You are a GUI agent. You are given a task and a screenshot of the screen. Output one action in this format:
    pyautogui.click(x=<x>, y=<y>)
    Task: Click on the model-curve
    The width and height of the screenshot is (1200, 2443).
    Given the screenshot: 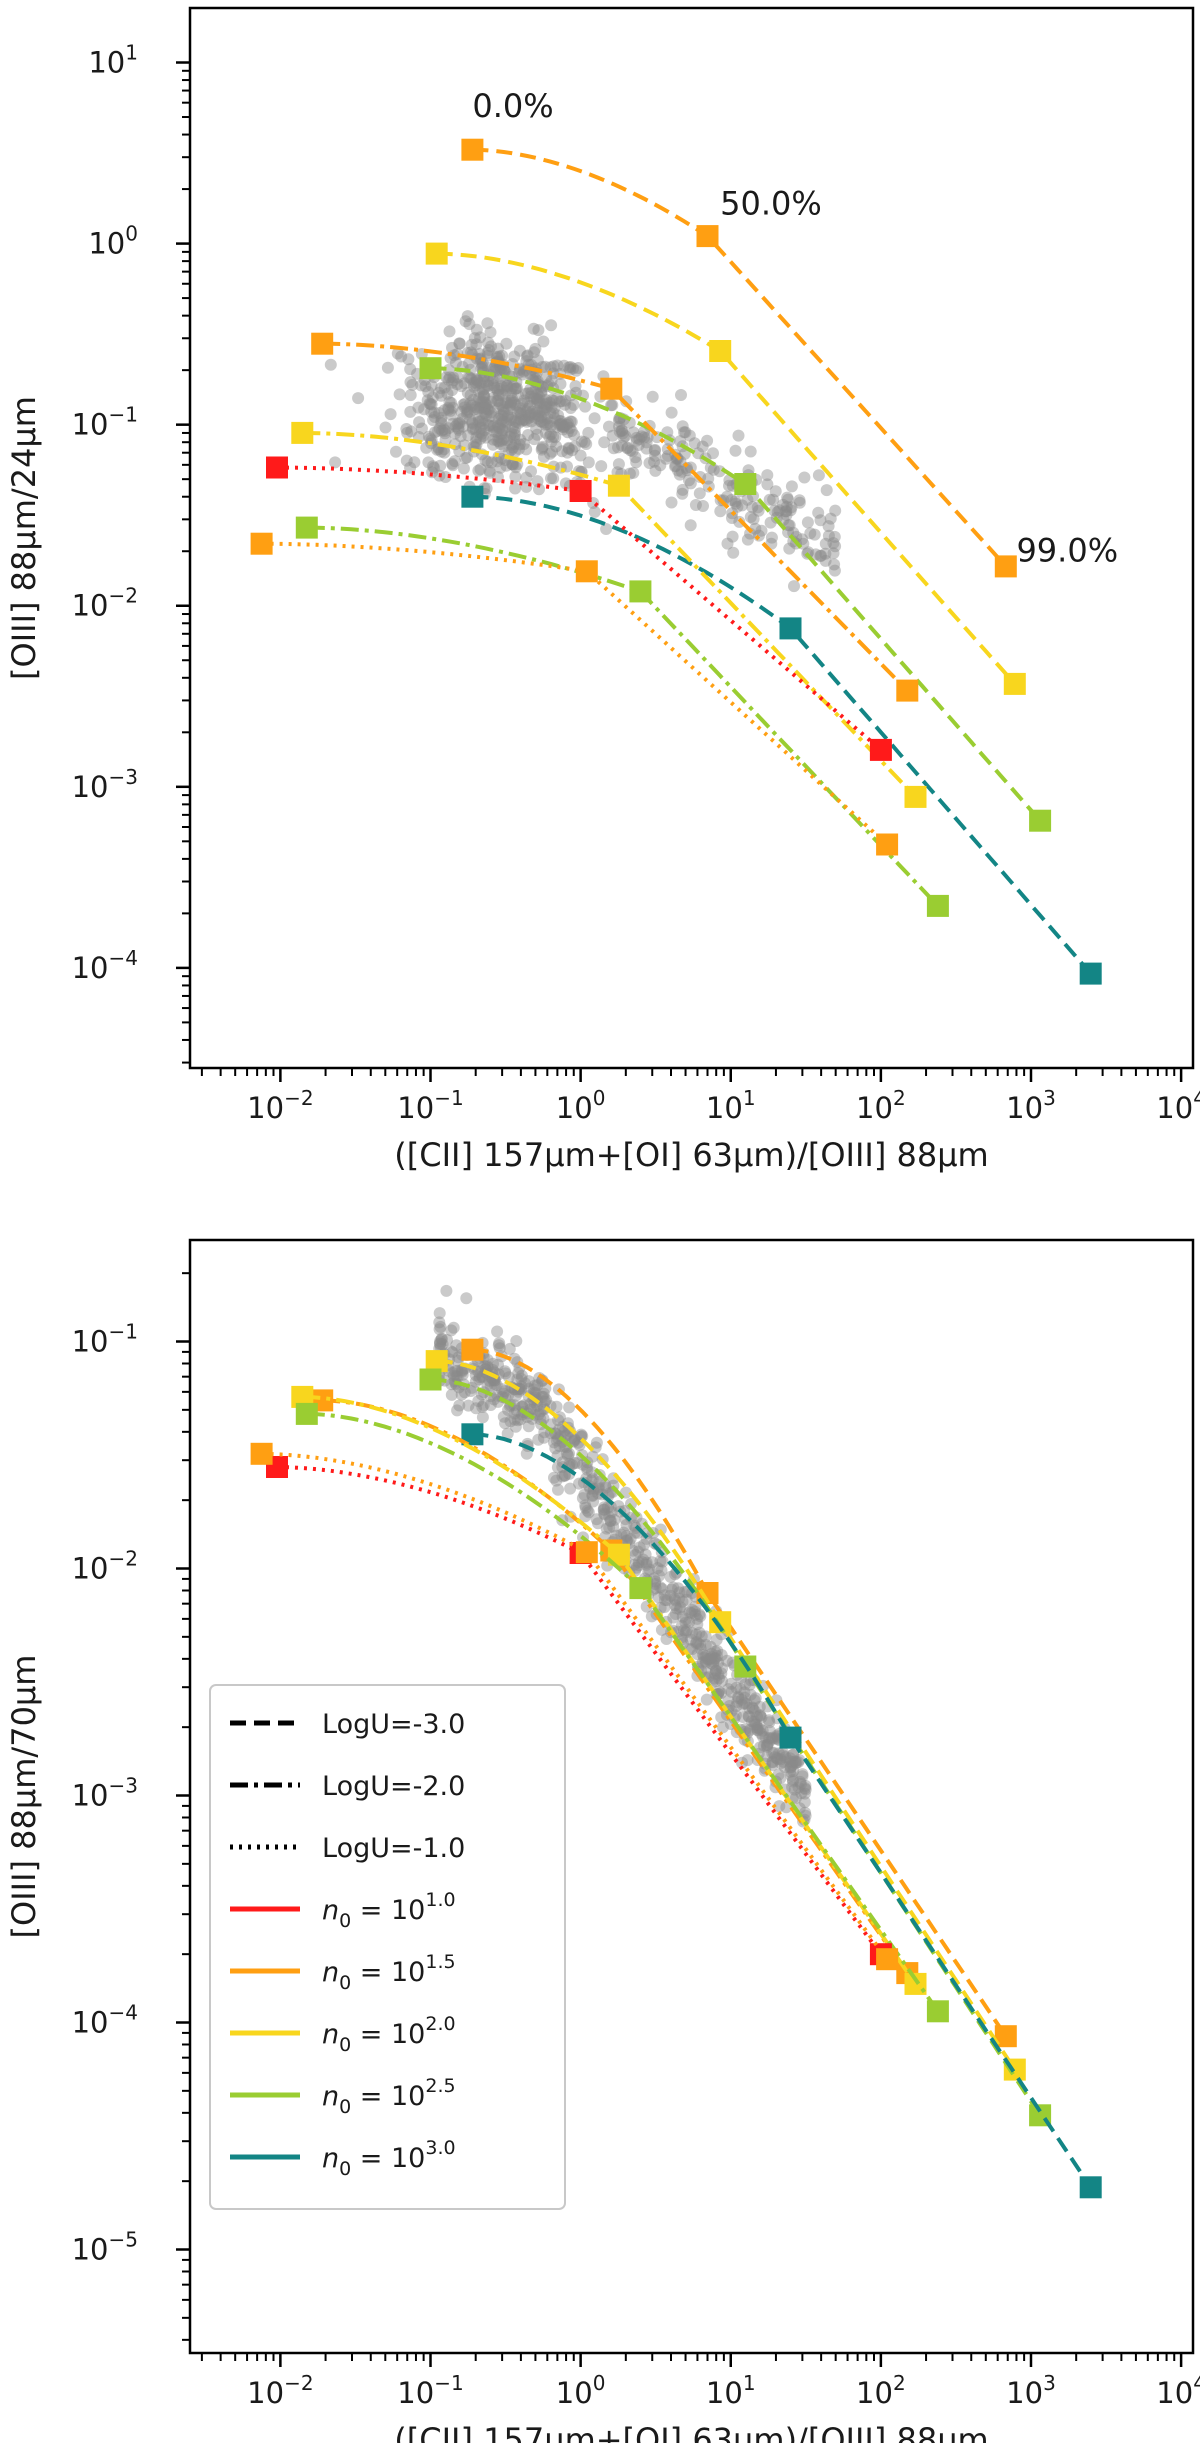 What is the action you would take?
    pyautogui.click(x=610, y=1690)
    